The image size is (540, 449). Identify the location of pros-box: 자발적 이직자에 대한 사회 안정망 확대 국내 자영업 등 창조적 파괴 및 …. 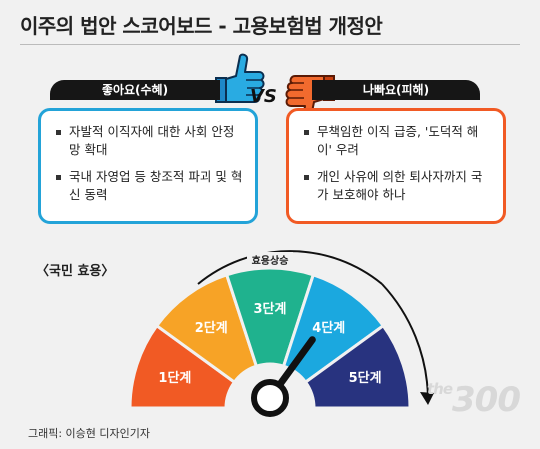
(148, 166).